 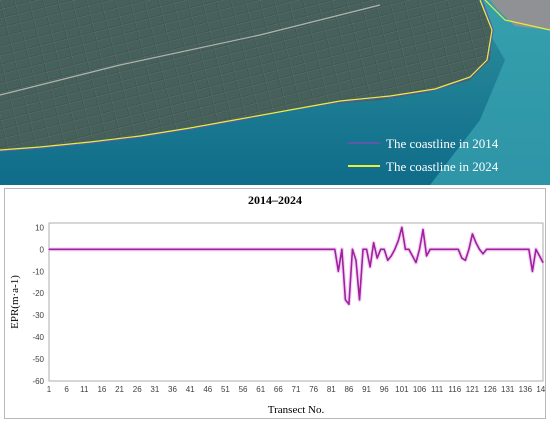 I want to click on y-tick-label: -20, so click(x=38, y=293).